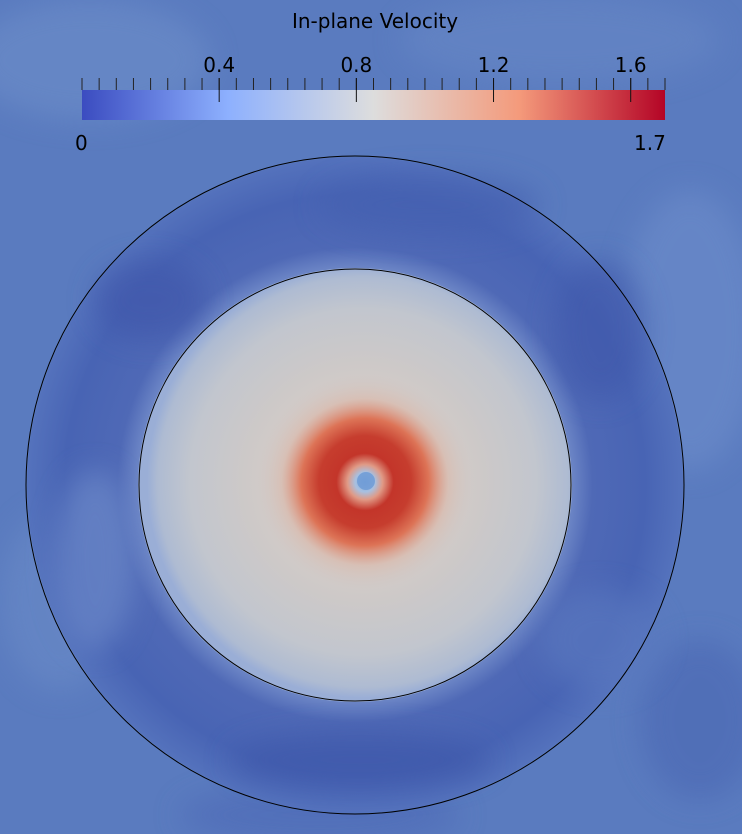 This screenshot has width=742, height=834. I want to click on colorbar, so click(373, 99).